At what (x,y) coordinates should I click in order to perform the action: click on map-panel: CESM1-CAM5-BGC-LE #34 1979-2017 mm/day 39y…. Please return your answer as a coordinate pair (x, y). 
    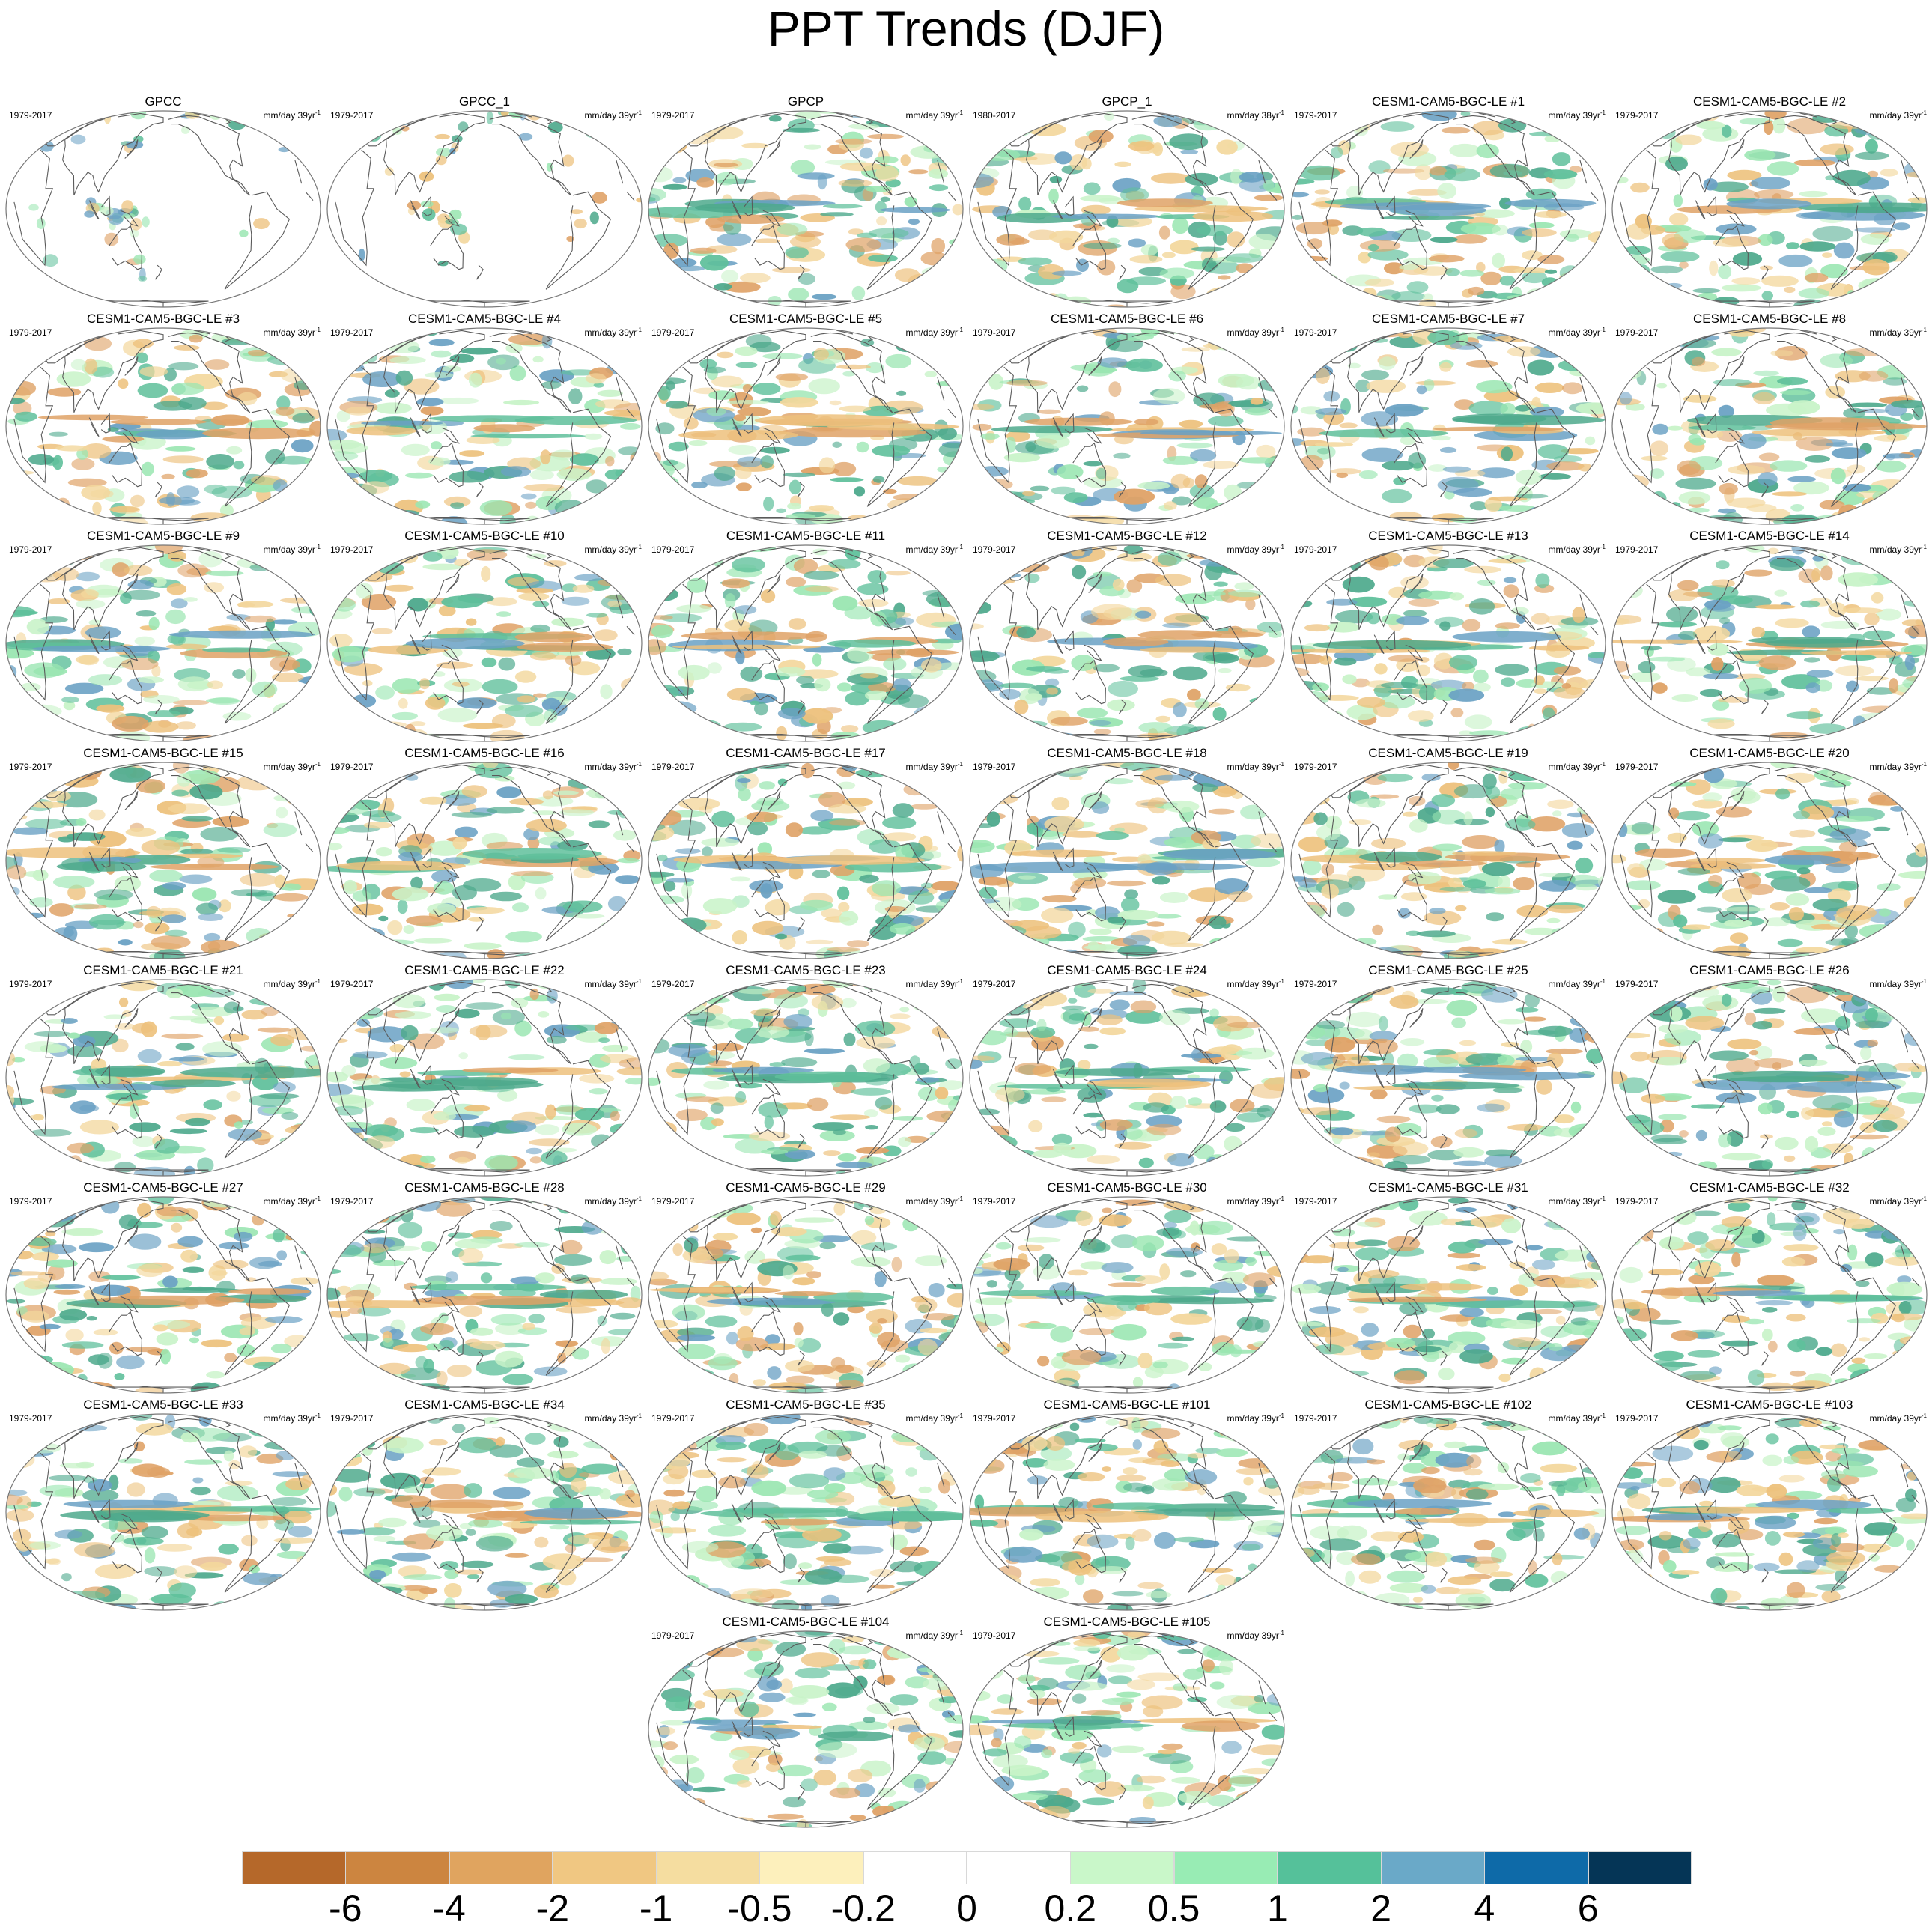
    Looking at the image, I should click on (484, 1506).